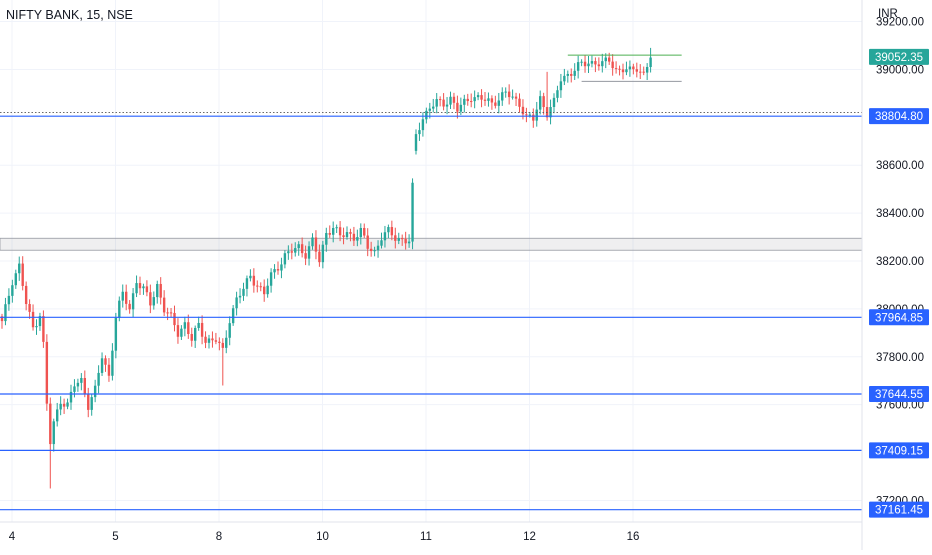 The height and width of the screenshot is (555, 932). What do you see at coordinates (900, 70) in the screenshot?
I see `price-tick-label: 39000.00` at bounding box center [900, 70].